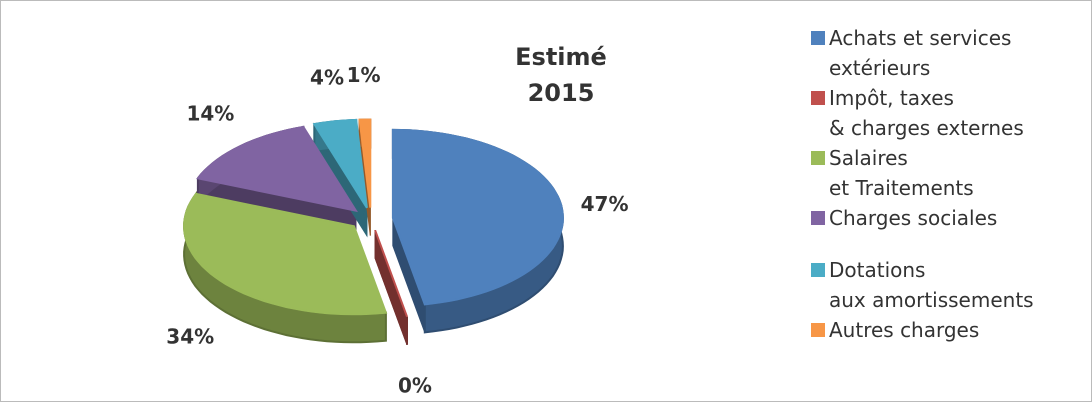  Describe the element at coordinates (415, 386) in the screenshot. I see `data-label: 0%` at that location.